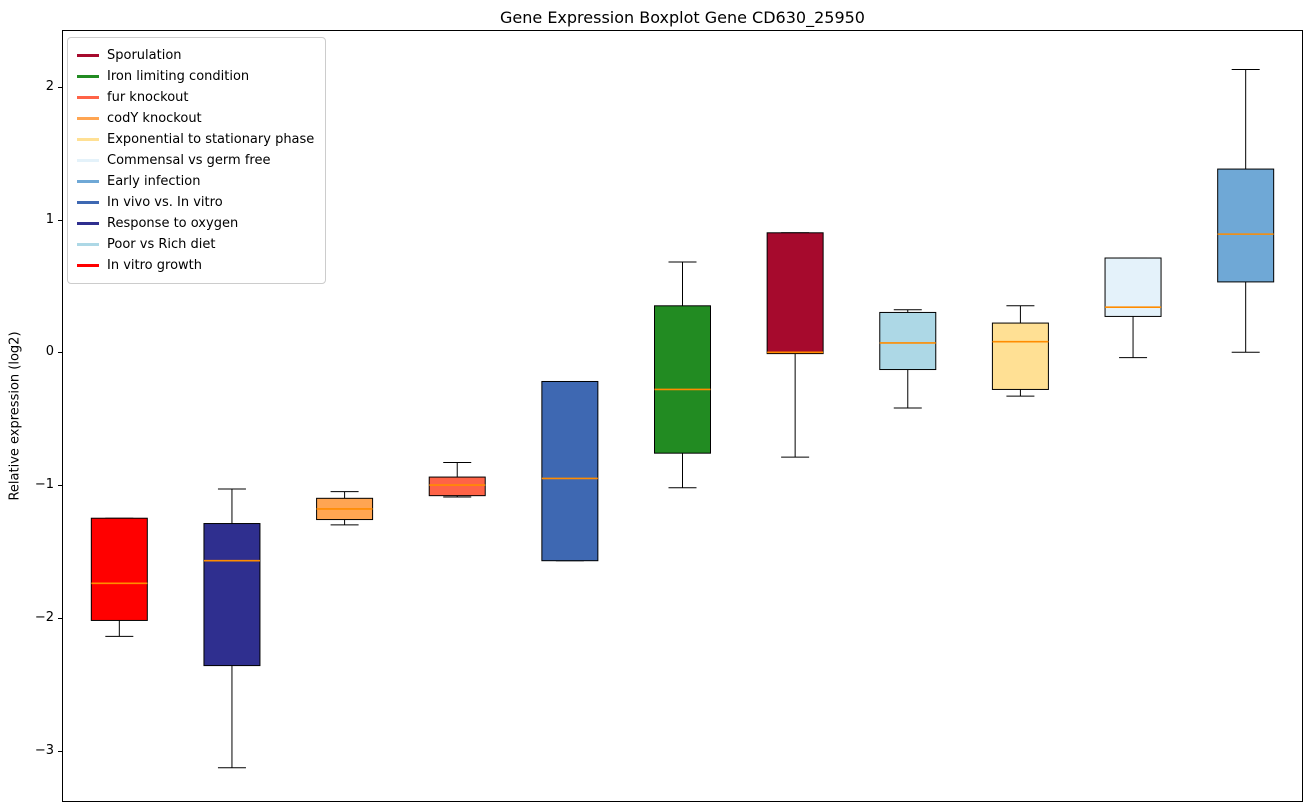 Image resolution: width=1309 pixels, height=812 pixels. Describe the element at coordinates (44, 485) in the screenshot. I see `y-tick-label: −1` at that location.